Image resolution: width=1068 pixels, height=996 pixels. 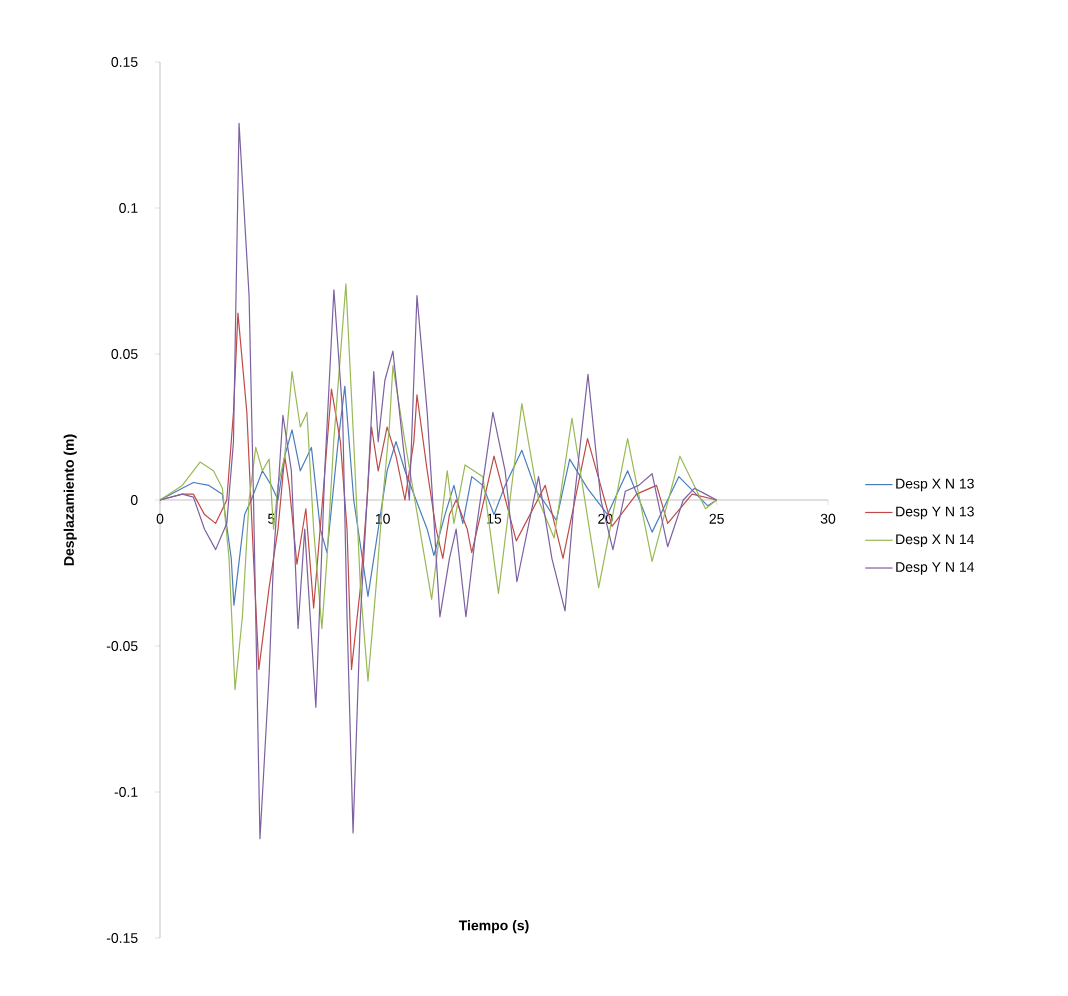 What do you see at coordinates (124, 62) in the screenshot?
I see `y-tick-label: 0.15` at bounding box center [124, 62].